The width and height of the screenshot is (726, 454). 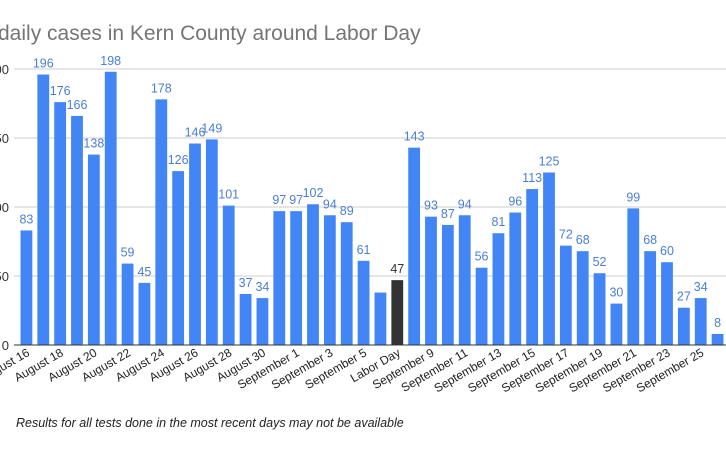 I want to click on data-label: 166, so click(x=77, y=105).